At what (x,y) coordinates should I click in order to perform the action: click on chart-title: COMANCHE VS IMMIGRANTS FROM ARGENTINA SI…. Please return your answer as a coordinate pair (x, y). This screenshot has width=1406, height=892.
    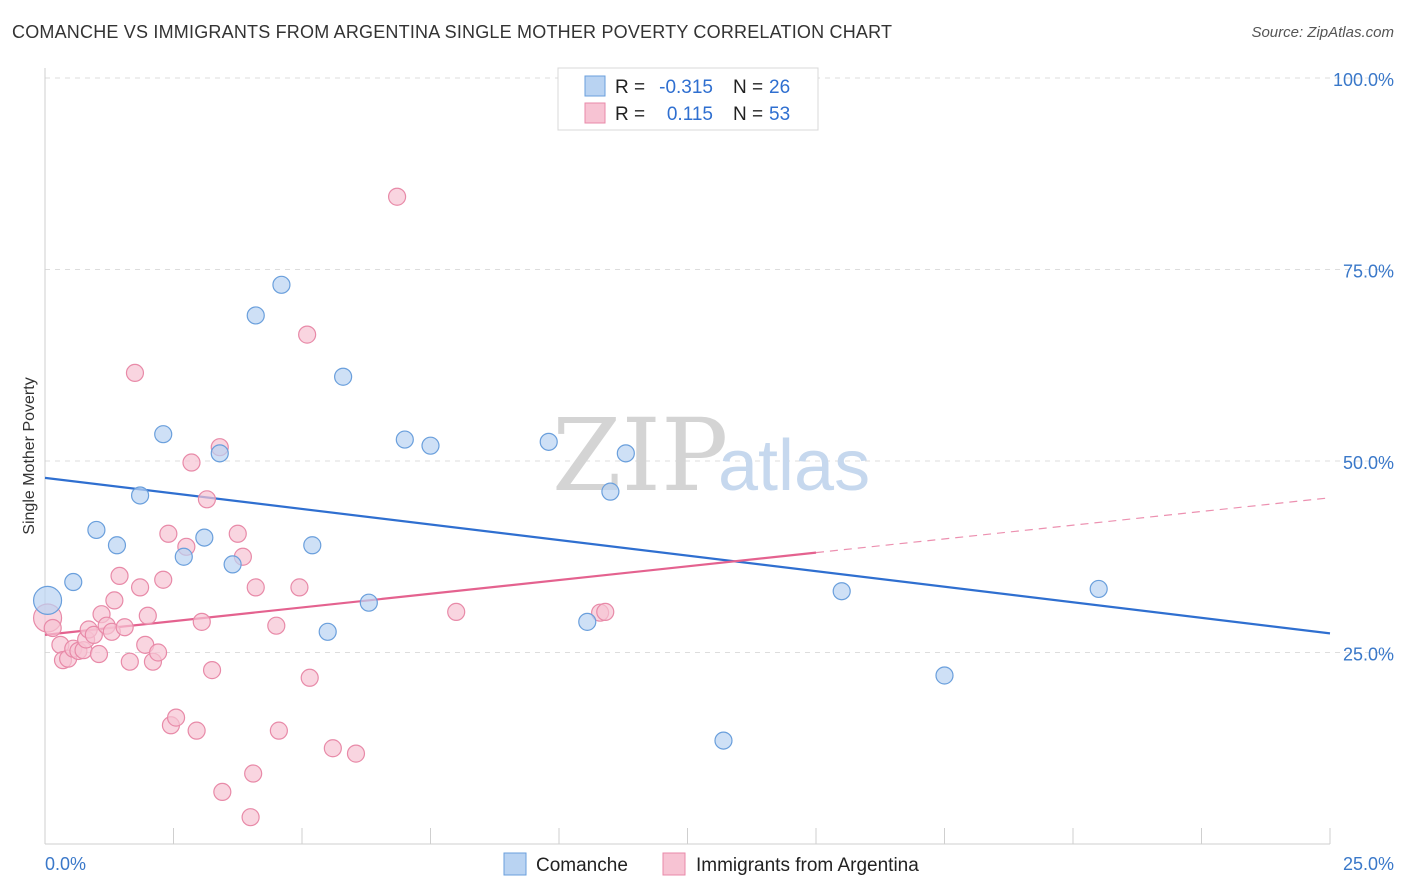
    Looking at the image, I should click on (452, 32).